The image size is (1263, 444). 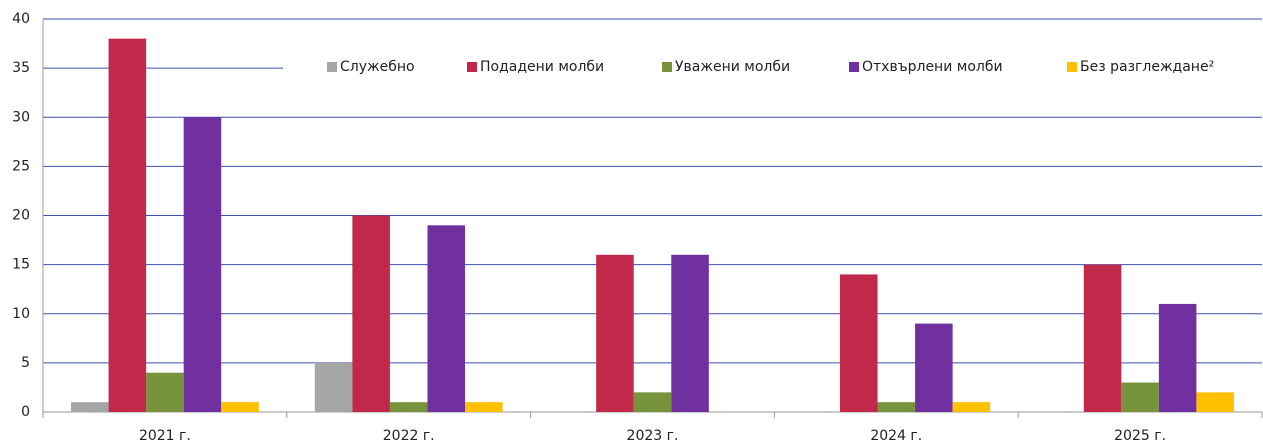 I want to click on legend-box, so click(x=772, y=67).